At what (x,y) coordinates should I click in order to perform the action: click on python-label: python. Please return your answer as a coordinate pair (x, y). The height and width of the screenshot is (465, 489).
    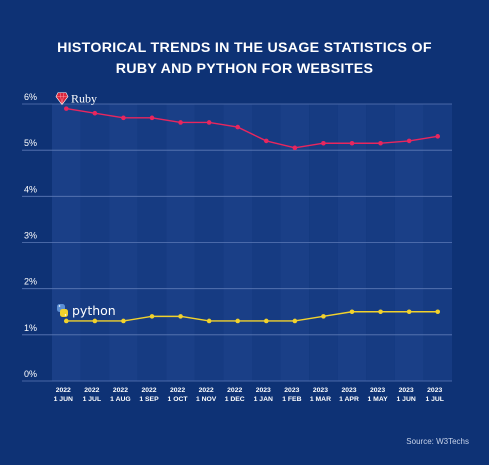
    Looking at the image, I should click on (86, 310).